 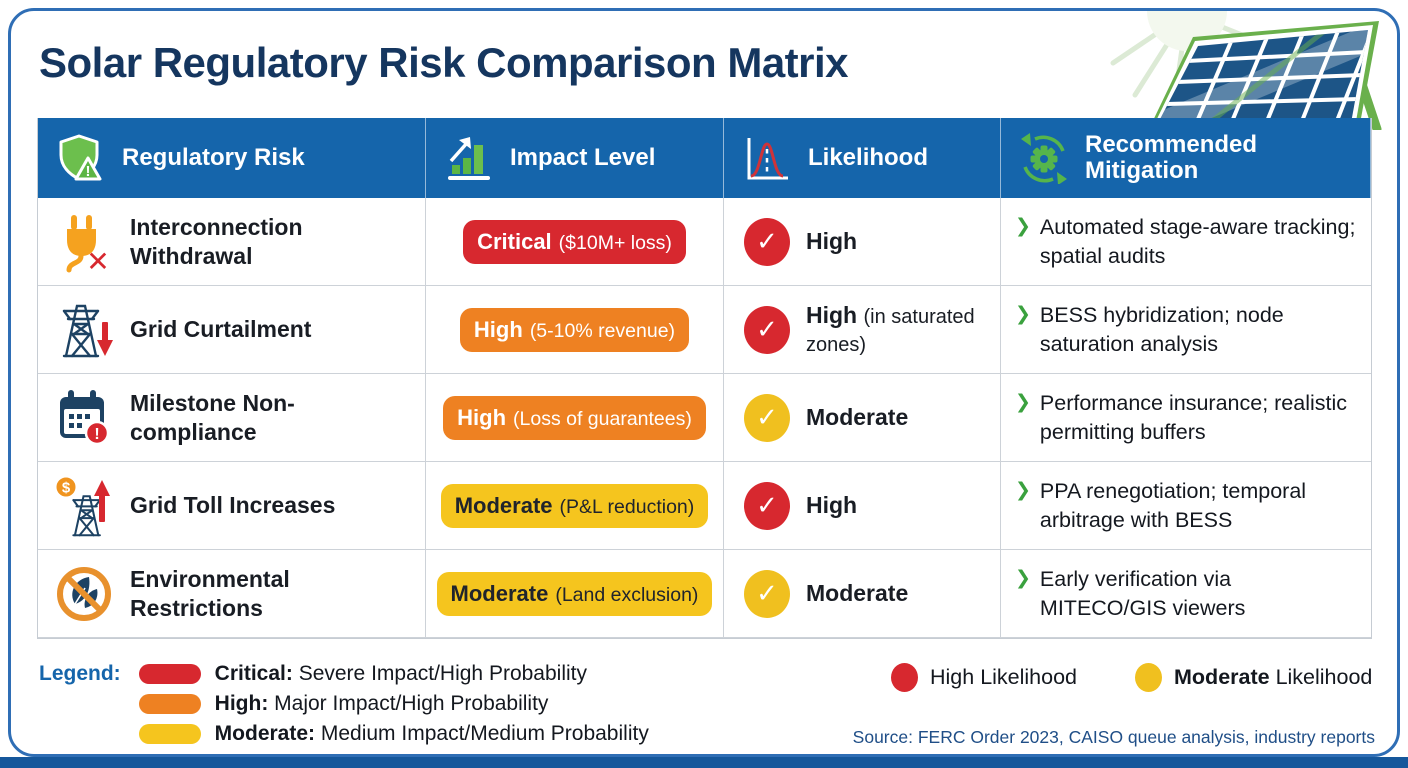 I want to click on likelihood-text: High, so click(x=831, y=242).